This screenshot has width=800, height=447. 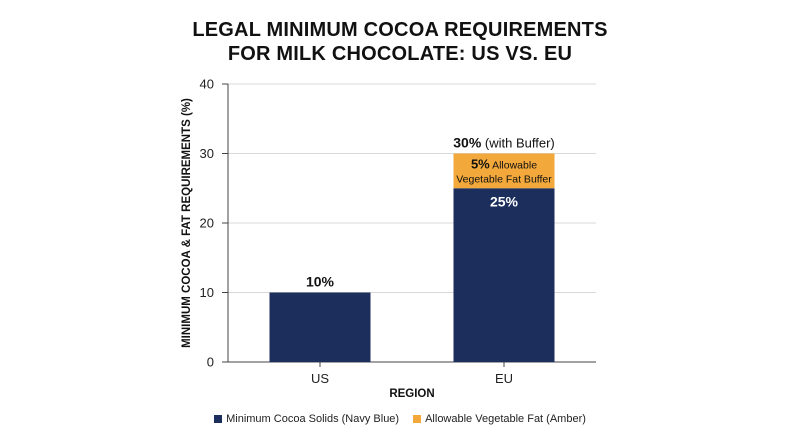 What do you see at coordinates (513, 166) in the screenshot?
I see `buffer-label-text: Allowable` at bounding box center [513, 166].